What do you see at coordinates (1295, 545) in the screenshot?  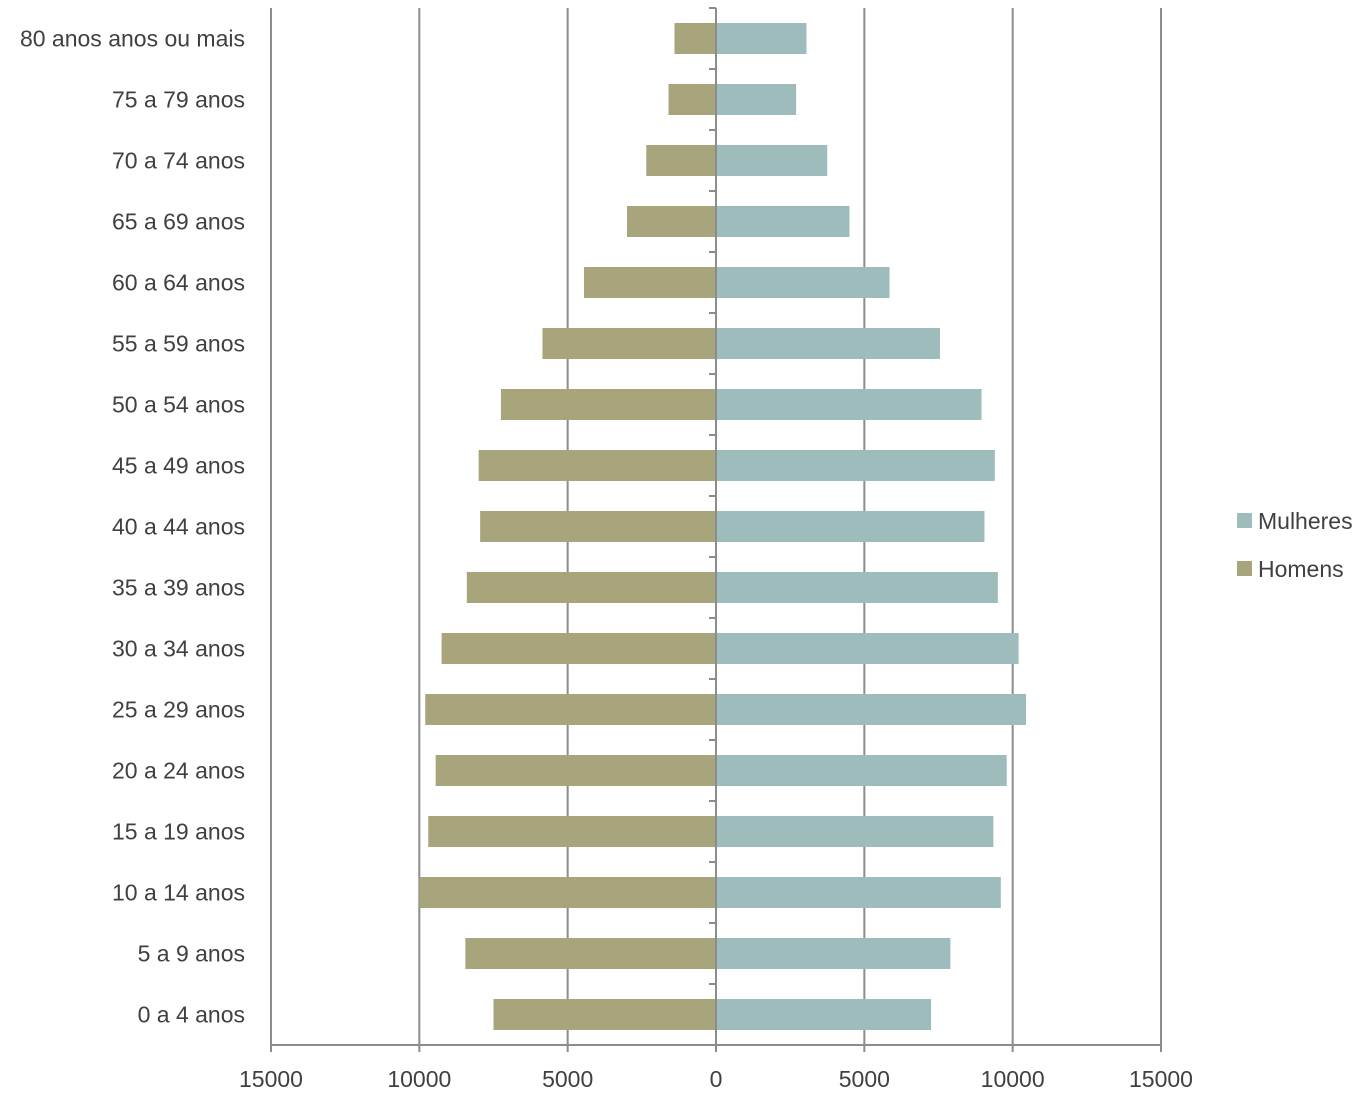 I see `legend: Mulheres Homens` at bounding box center [1295, 545].